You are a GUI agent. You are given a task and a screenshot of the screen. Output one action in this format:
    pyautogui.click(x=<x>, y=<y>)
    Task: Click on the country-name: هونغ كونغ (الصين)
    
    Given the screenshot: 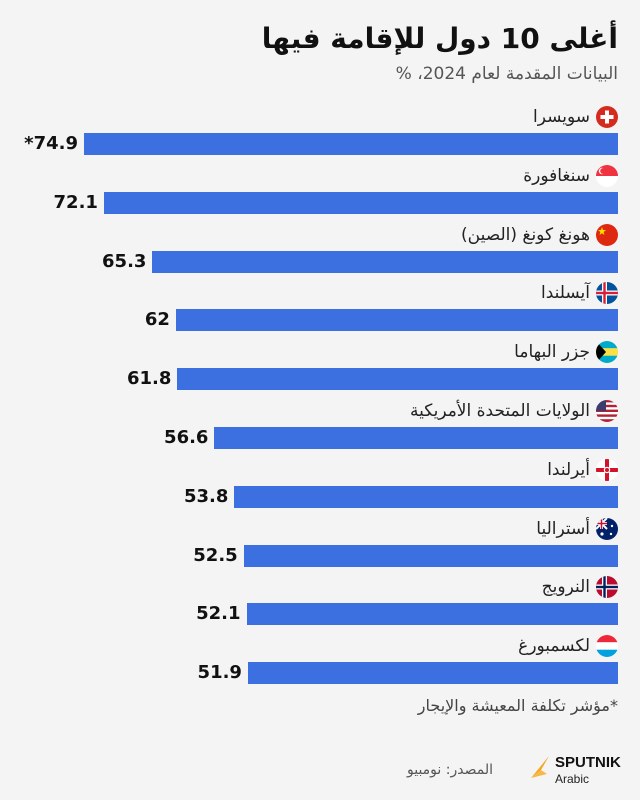 What is the action you would take?
    pyautogui.click(x=525, y=234)
    